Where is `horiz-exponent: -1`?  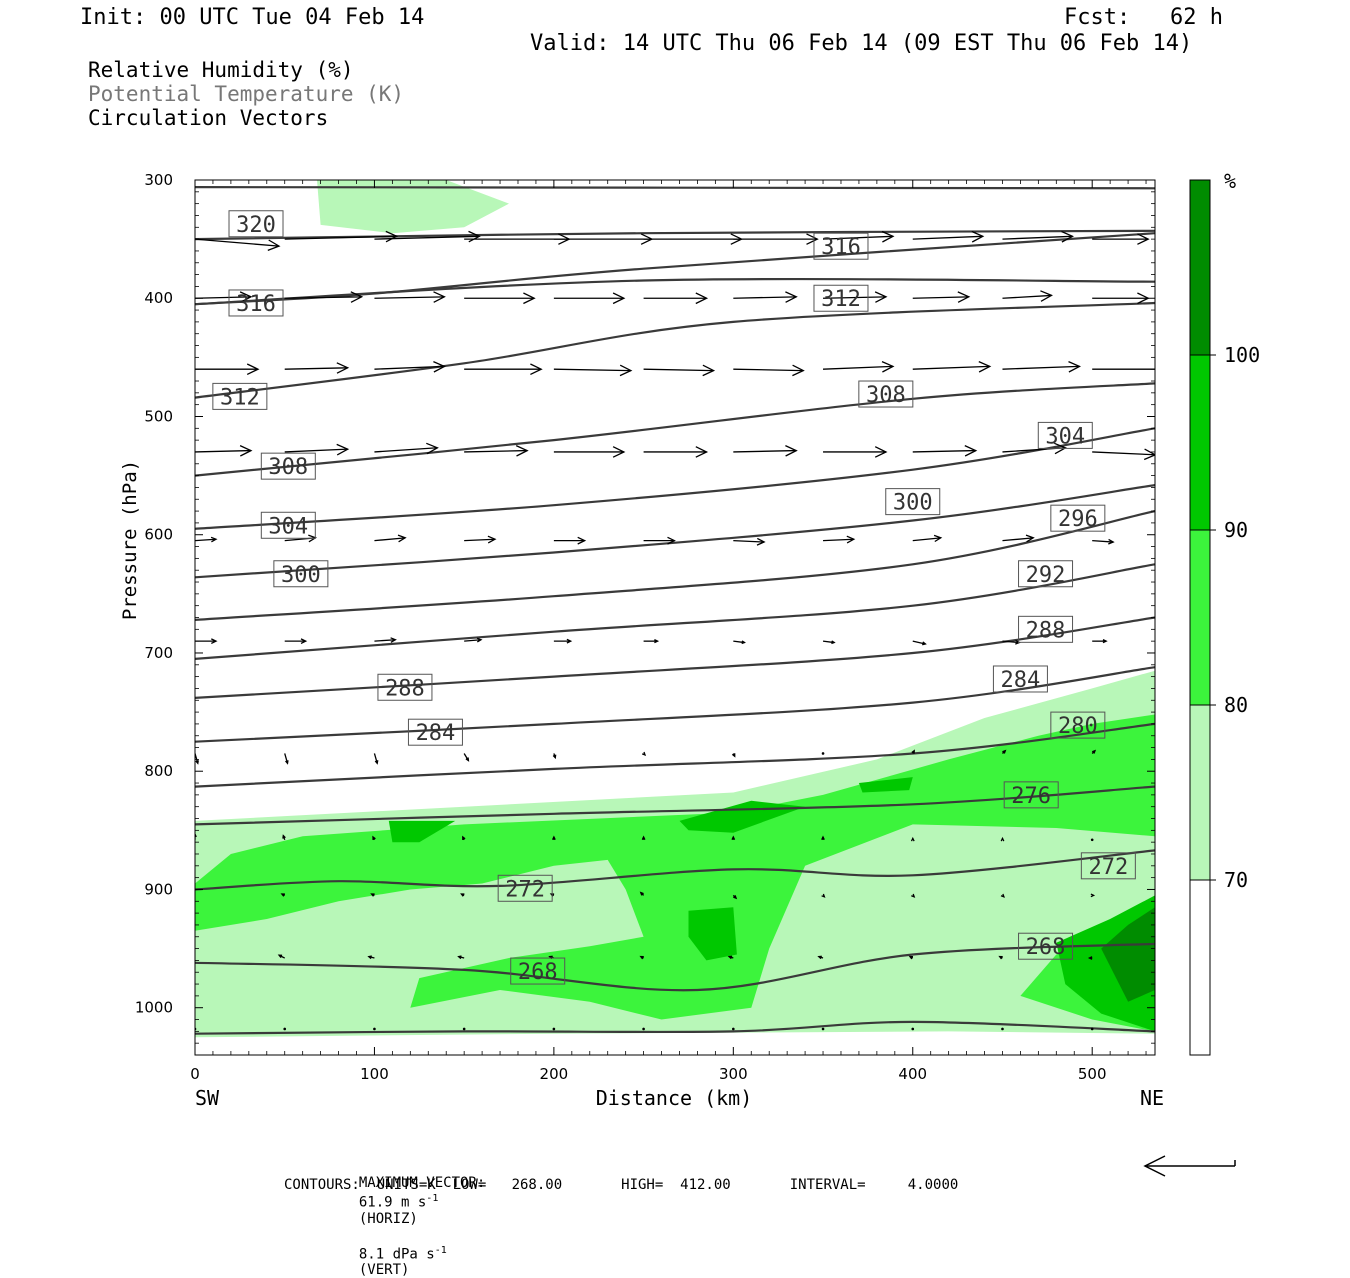 horiz-exponent: -1 is located at coordinates (432, 1198).